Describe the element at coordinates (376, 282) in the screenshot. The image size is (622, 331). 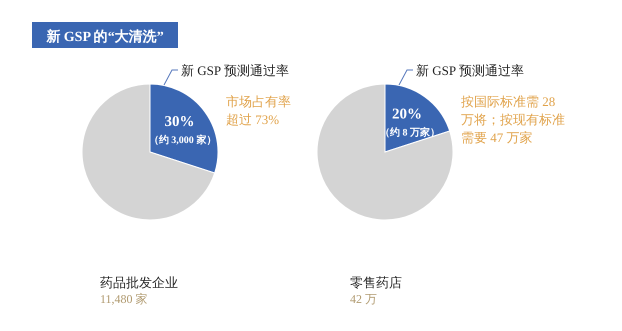
I see `text: 零售药店` at that location.